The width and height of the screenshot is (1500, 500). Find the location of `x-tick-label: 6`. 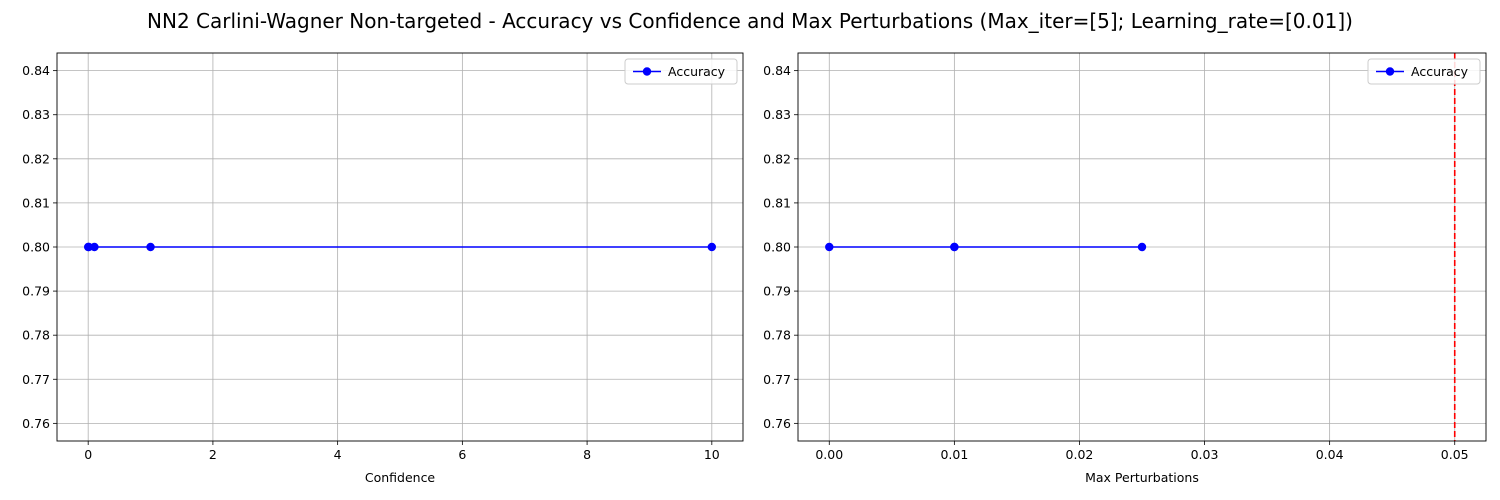

x-tick-label: 6 is located at coordinates (462, 454).